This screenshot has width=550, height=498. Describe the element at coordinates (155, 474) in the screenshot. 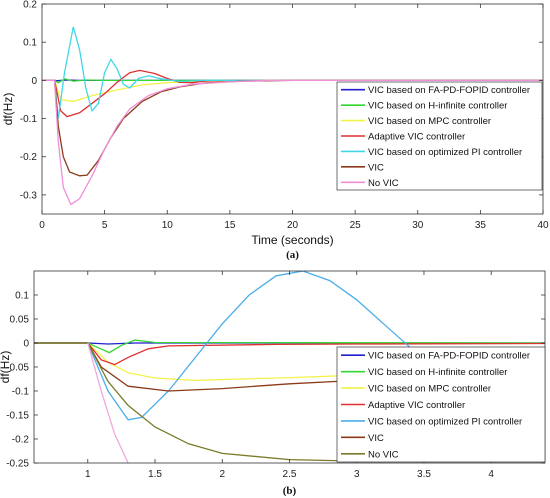

I see `x-tick-label: 1.5` at that location.